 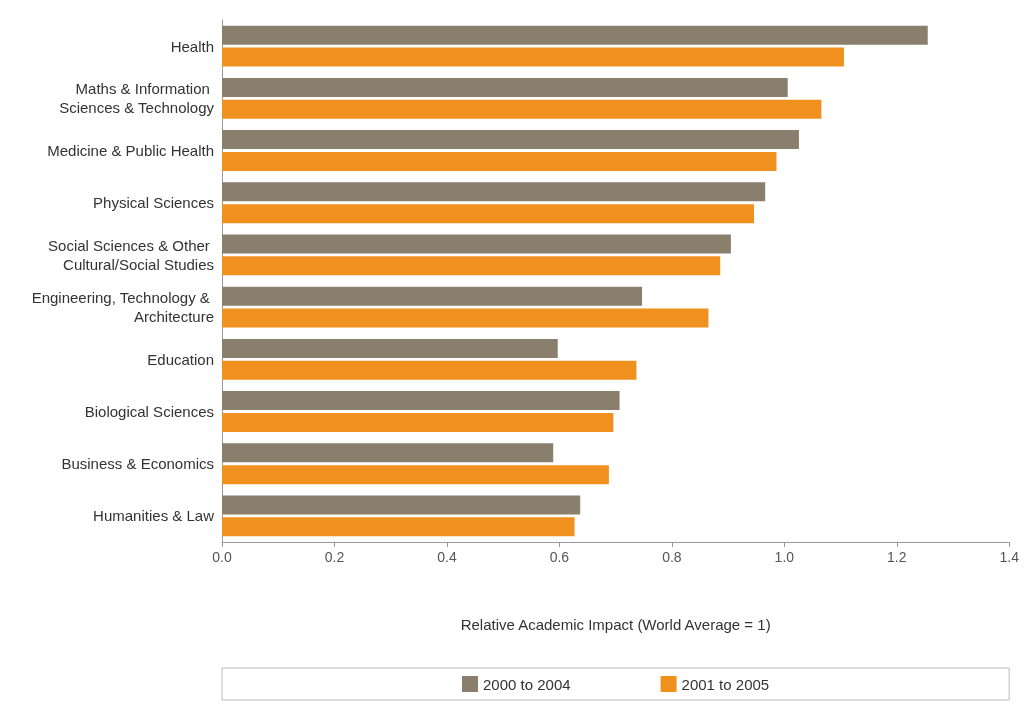 I want to click on x-tick-label: 1.2, so click(x=897, y=557).